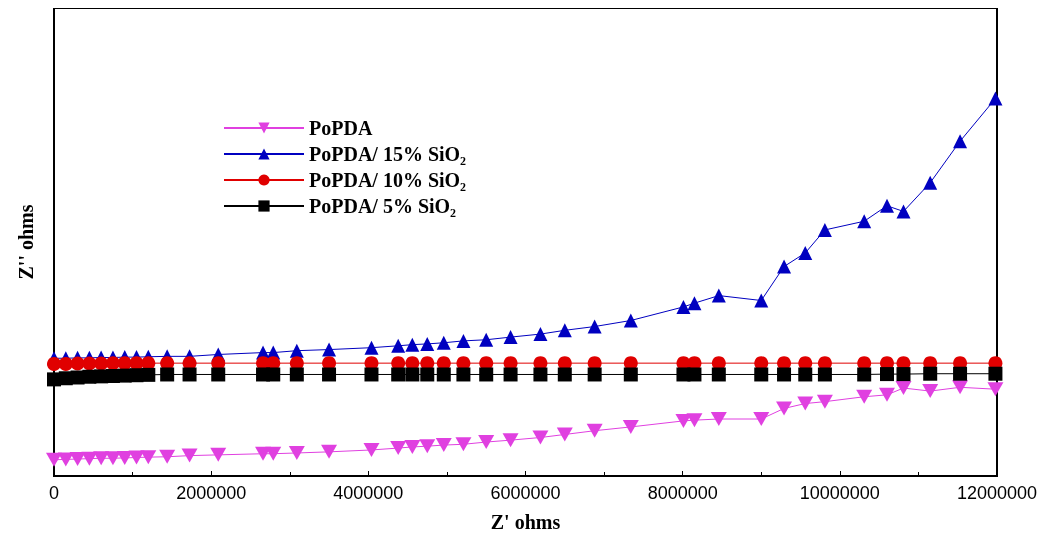  I want to click on x-tick-label: 12000000, so click(997, 493).